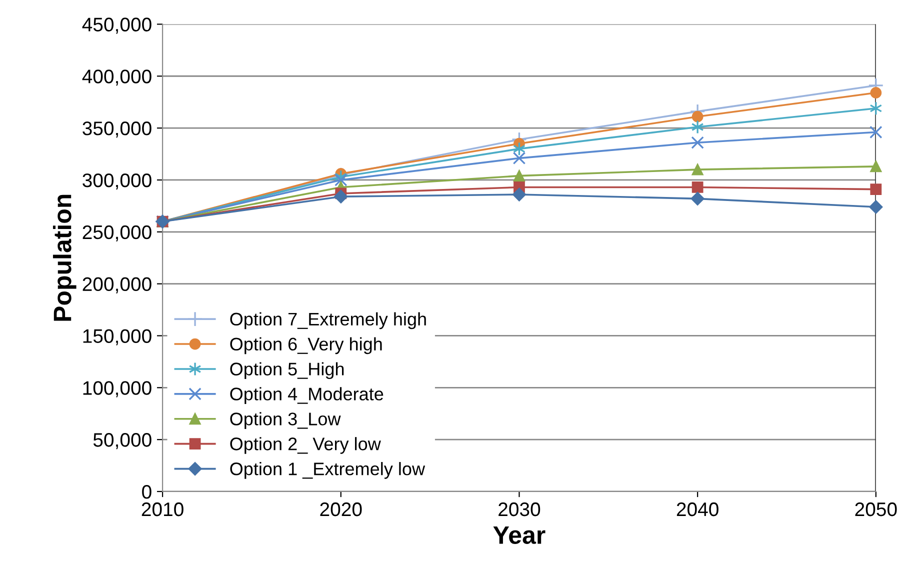 The height and width of the screenshot is (563, 903). Describe the element at coordinates (117, 233) in the screenshot. I see `y-tick-label: 250,000` at that location.